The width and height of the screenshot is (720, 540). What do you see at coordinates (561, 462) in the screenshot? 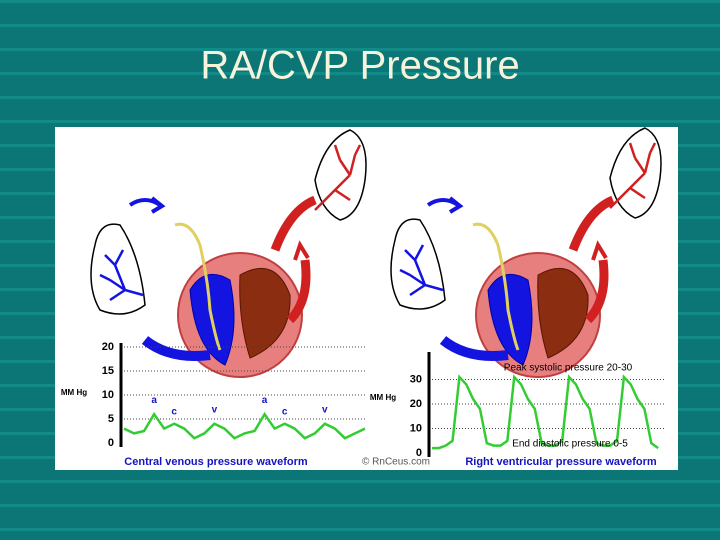
I see `chart-title: Right ventricular pressure waveform` at bounding box center [561, 462].